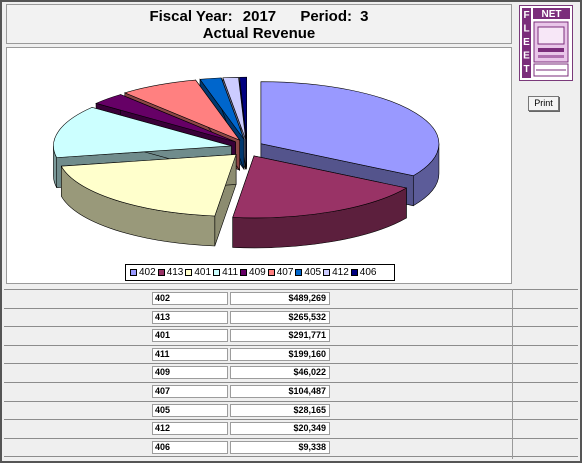 This screenshot has width=582, height=463. I want to click on title-line: Fiscal Year: 2017 Period: 3, so click(259, 16).